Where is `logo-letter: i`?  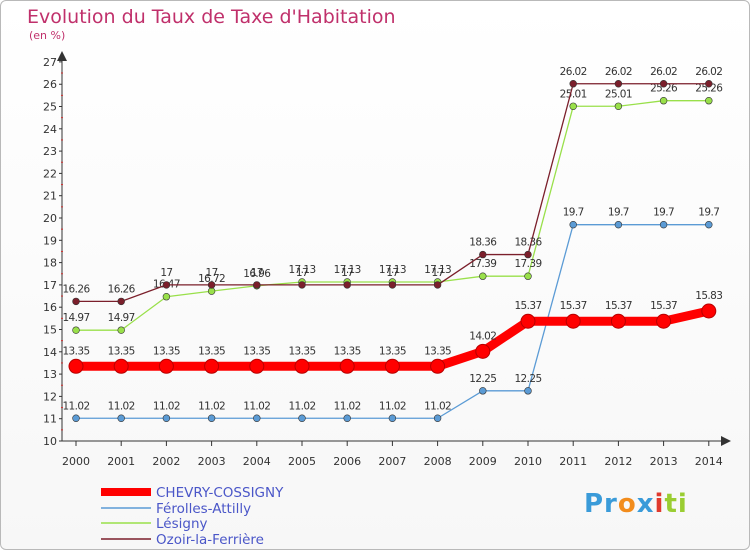
logo-letter: i is located at coordinates (659, 504).